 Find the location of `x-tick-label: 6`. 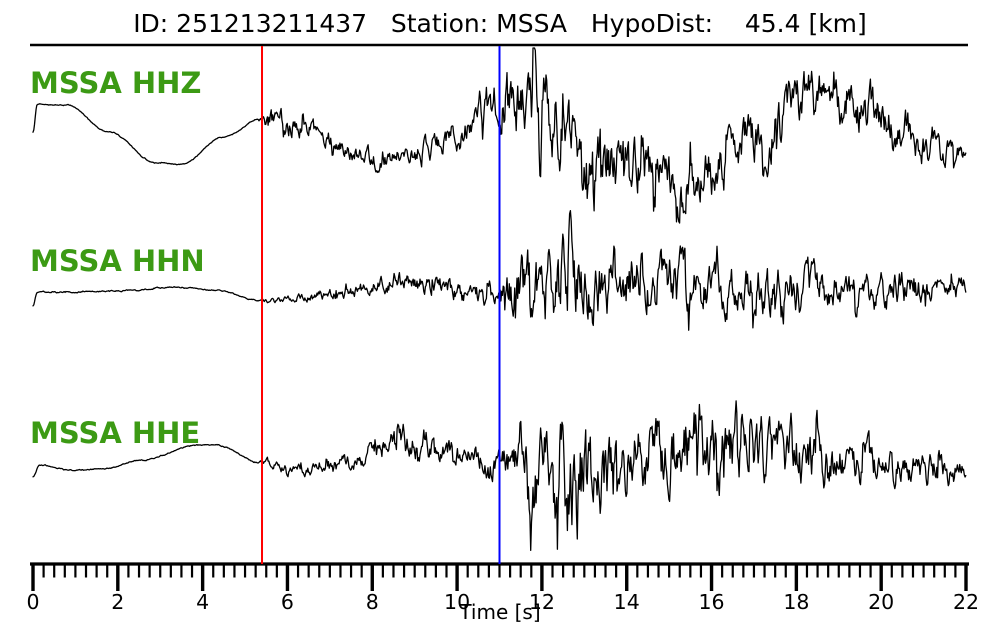

x-tick-label: 6 is located at coordinates (287, 602).